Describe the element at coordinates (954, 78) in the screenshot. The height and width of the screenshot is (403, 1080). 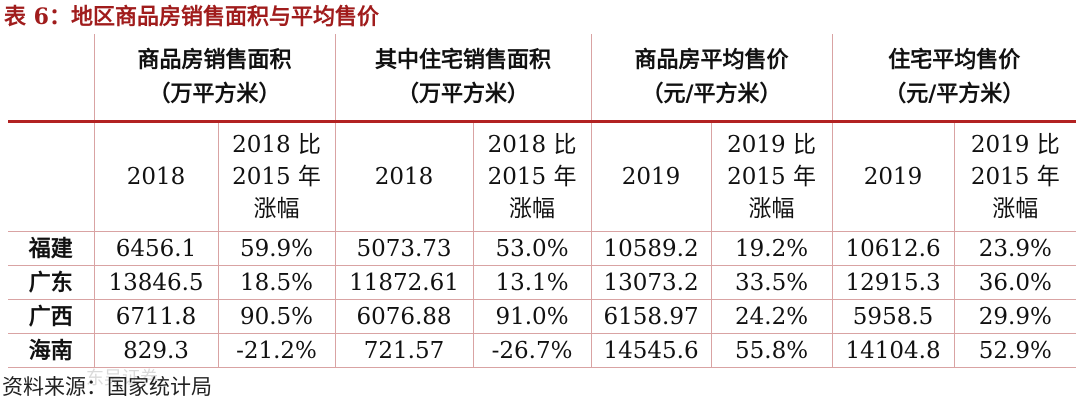
I see `header-residential-avg-price: 住宅平均售价 （元/平方米）` at that location.